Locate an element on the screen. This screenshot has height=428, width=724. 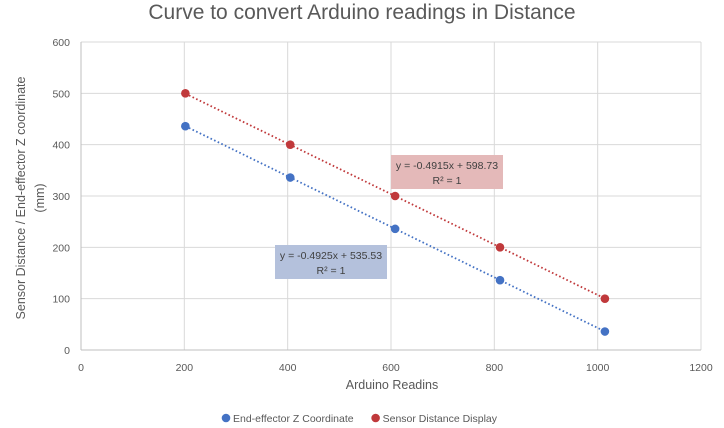
x-tick-label: 800 is located at coordinates (495, 368).